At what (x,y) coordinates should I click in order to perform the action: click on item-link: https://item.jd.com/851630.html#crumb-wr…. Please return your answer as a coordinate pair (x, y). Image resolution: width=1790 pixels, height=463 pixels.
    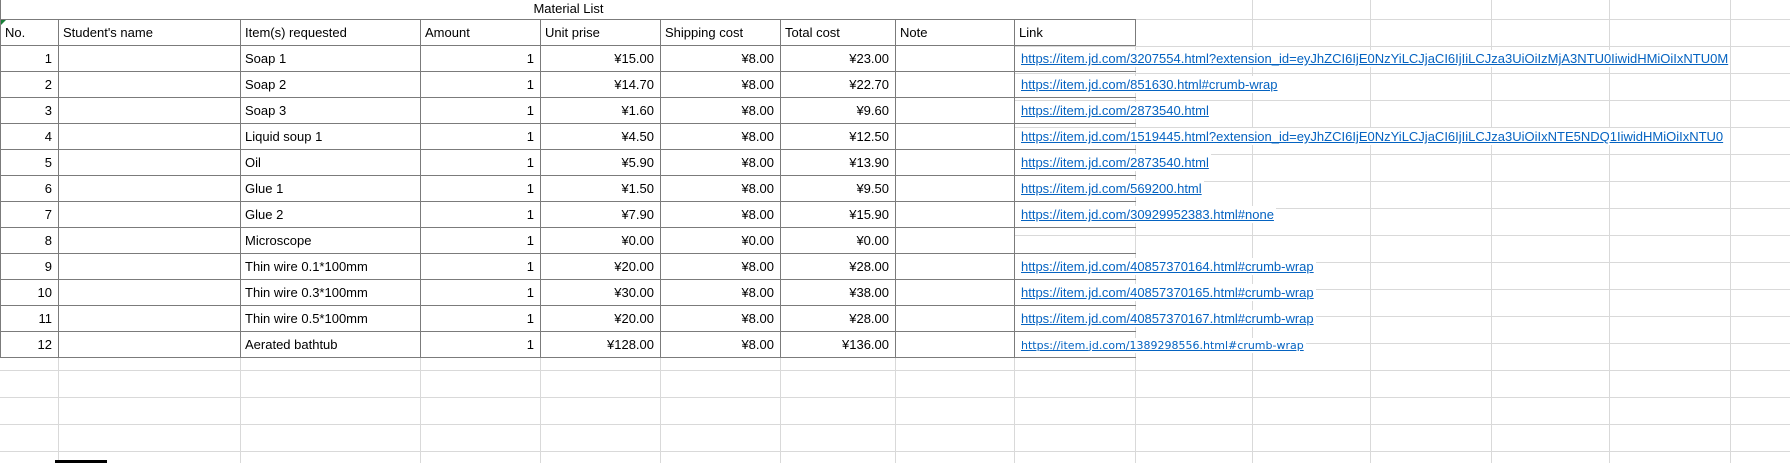
    Looking at the image, I should click on (1147, 84).